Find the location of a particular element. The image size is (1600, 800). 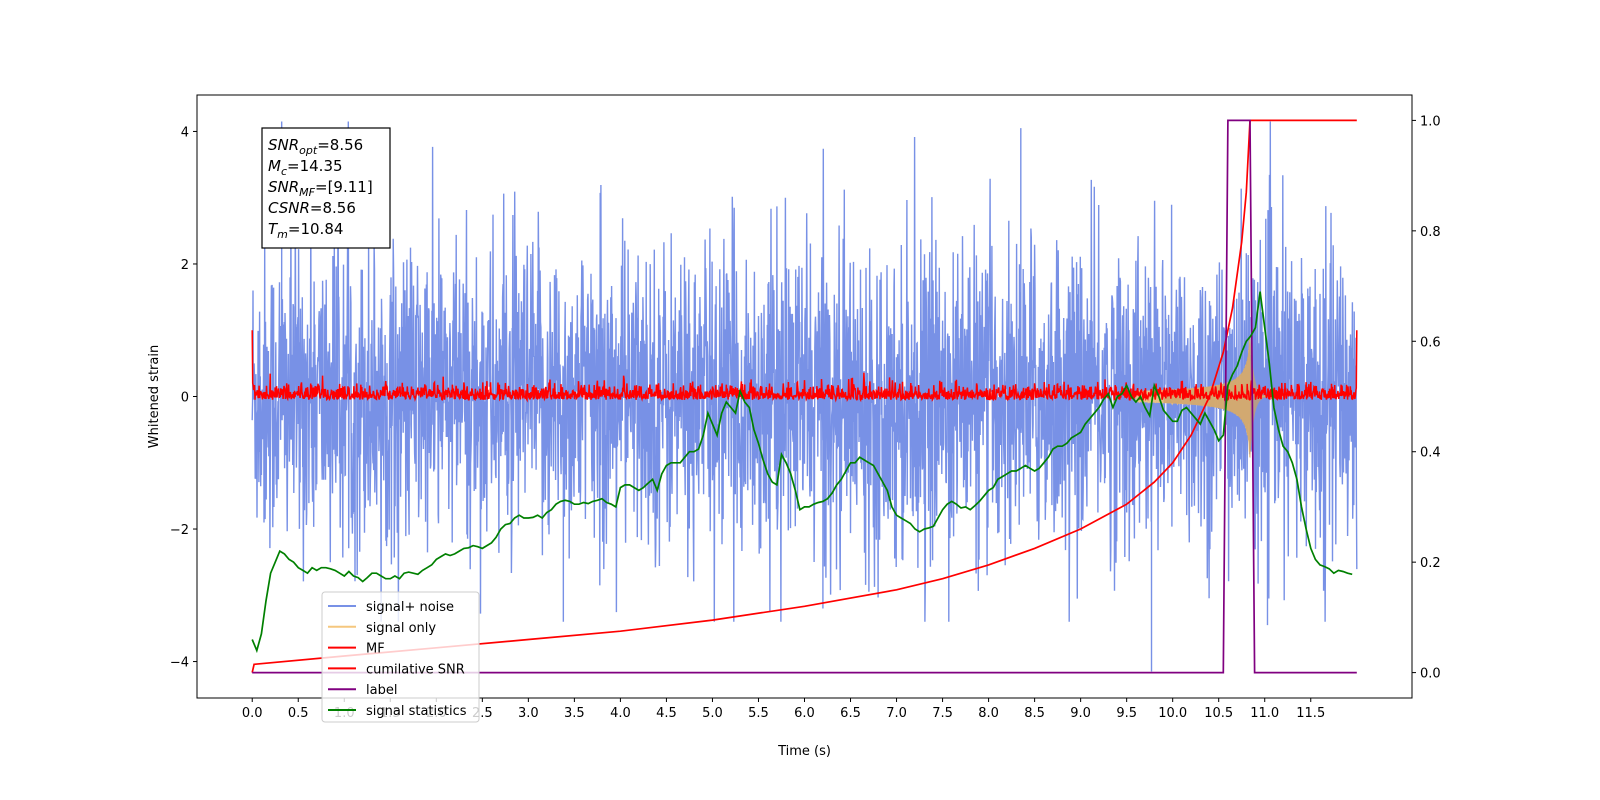

x-tick-label: 6.0 is located at coordinates (804, 713).